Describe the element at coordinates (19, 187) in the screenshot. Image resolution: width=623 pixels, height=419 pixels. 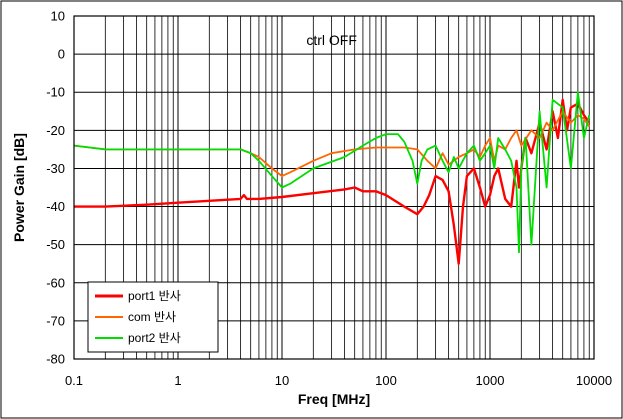
I see `y-axis-label: Power Gain [dB]` at that location.